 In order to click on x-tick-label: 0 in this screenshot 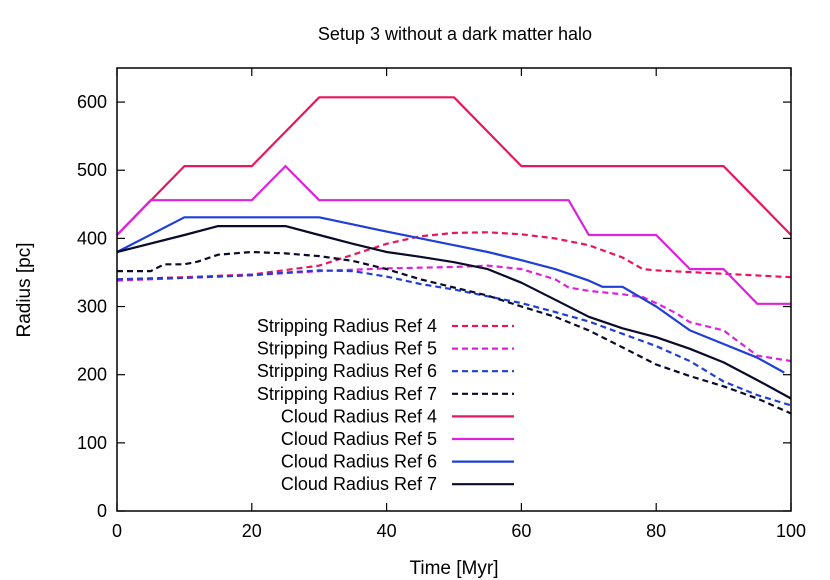, I will do `click(117, 531)`.